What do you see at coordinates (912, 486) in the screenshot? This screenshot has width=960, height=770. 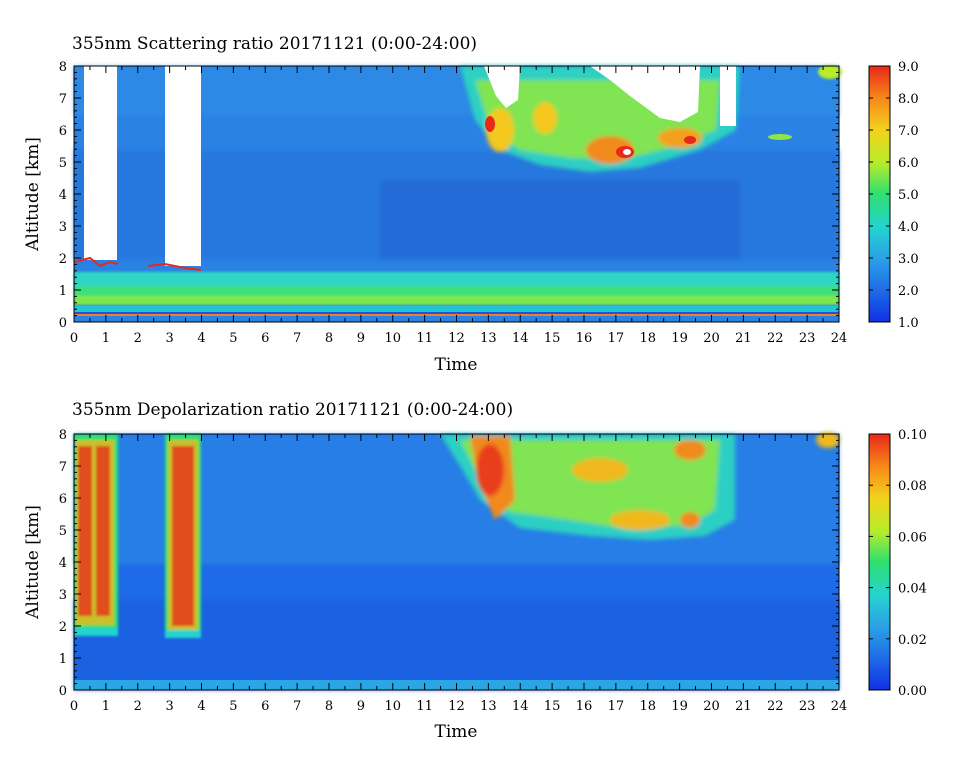 I see `colorbar-tick-label: 0.08` at bounding box center [912, 486].